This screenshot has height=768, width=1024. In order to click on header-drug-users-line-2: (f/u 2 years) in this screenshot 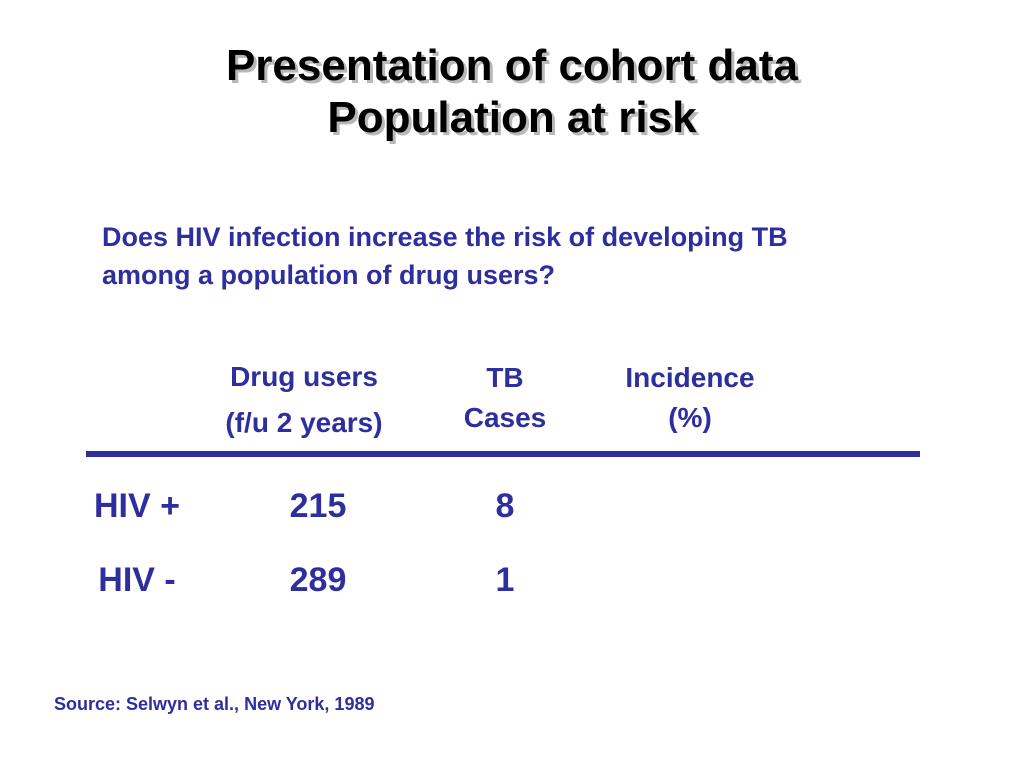, I will do `click(304, 422)`.